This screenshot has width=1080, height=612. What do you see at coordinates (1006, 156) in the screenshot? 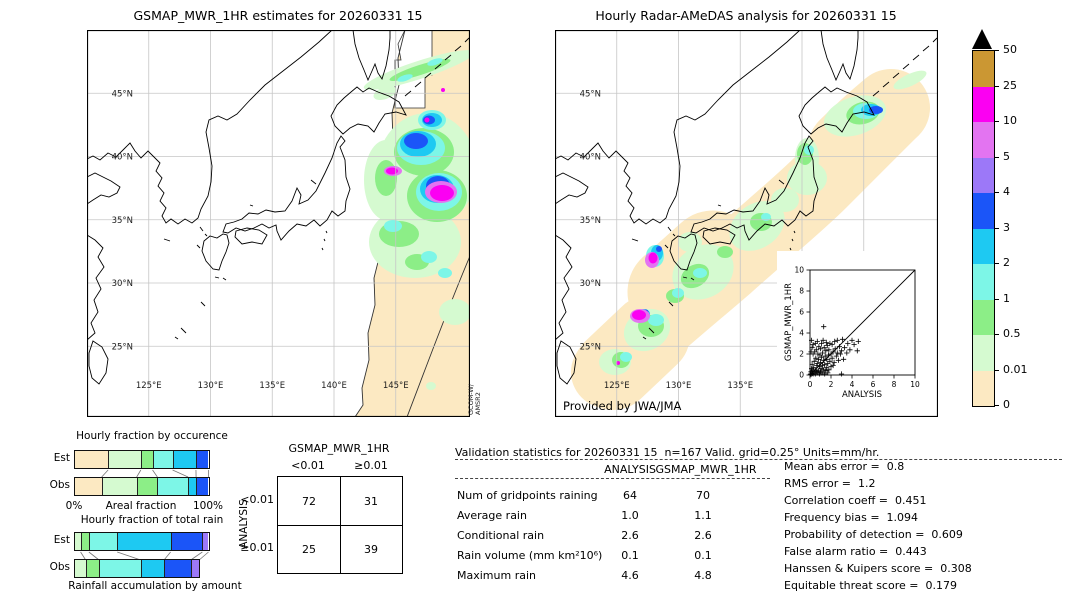
I see `colorbar-tick-label: 5` at bounding box center [1006, 156].